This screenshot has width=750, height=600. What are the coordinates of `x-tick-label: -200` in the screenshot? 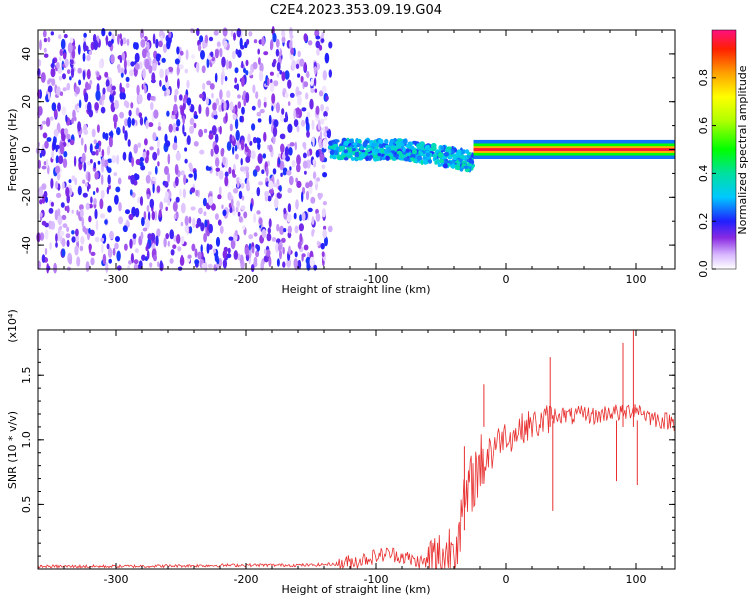 It's located at (246, 279).